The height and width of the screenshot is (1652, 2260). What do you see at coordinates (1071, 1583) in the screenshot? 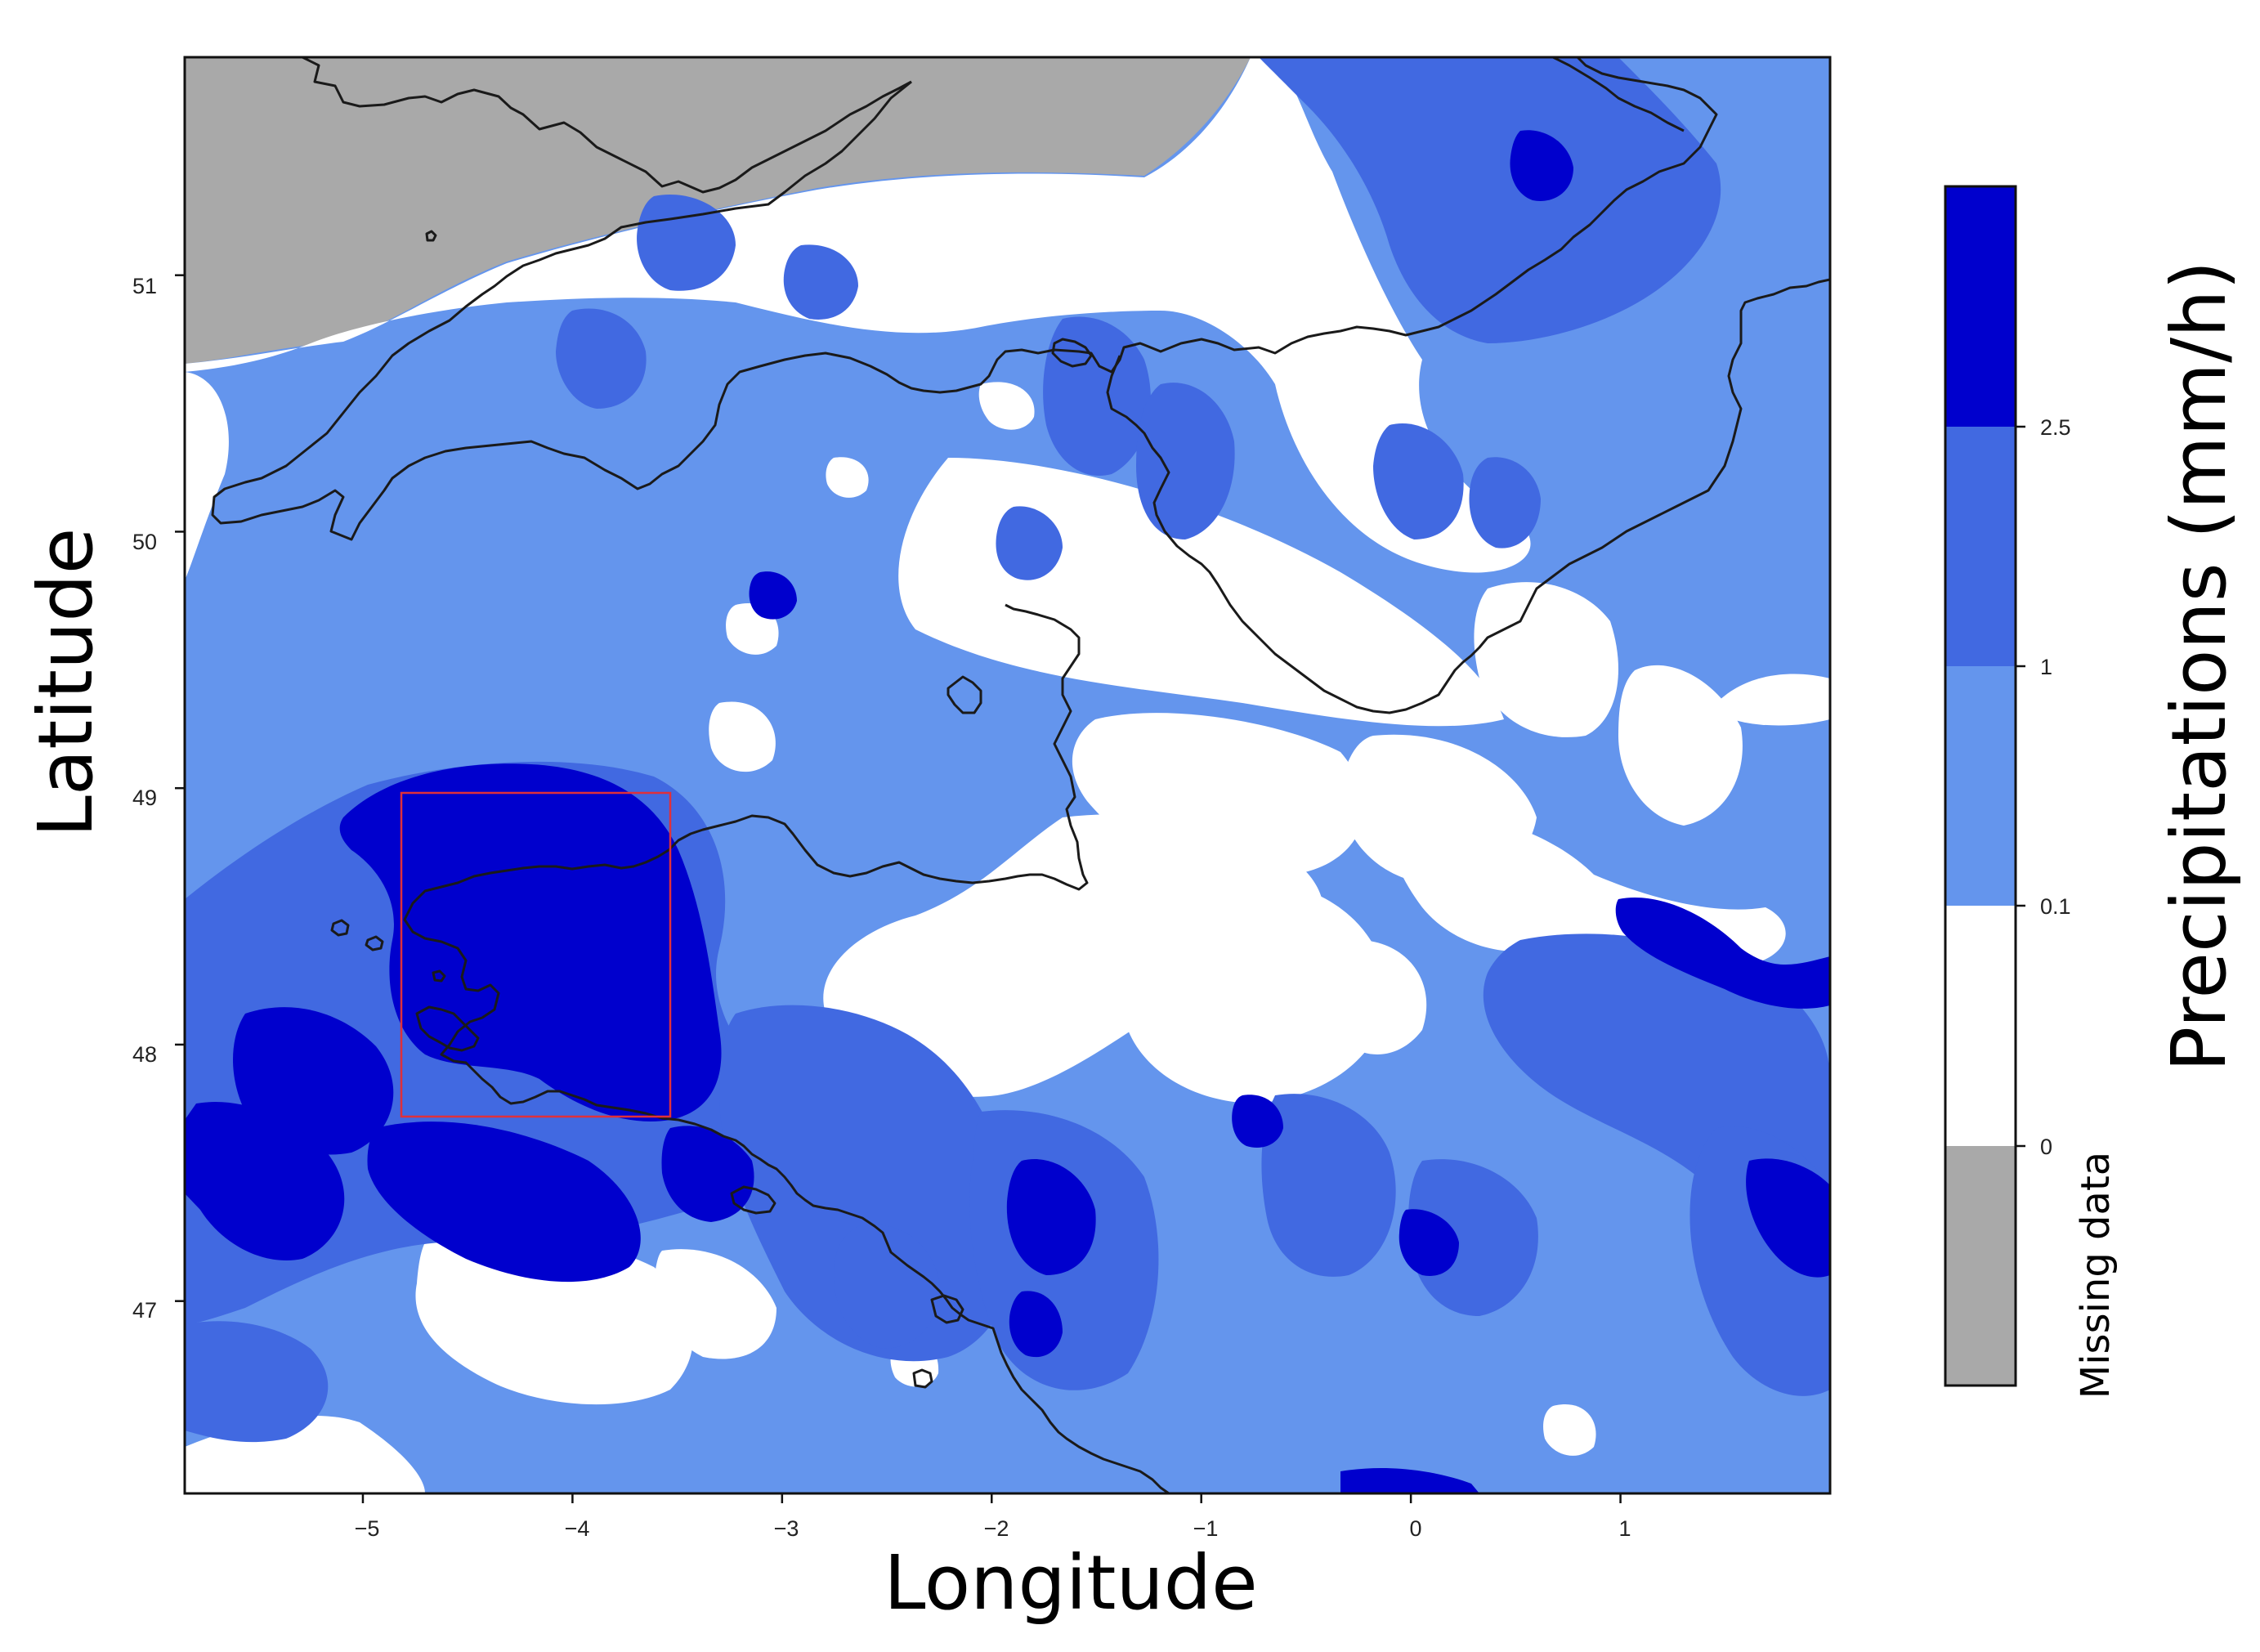
I see `x-axis-title: Longitude` at bounding box center [1071, 1583].